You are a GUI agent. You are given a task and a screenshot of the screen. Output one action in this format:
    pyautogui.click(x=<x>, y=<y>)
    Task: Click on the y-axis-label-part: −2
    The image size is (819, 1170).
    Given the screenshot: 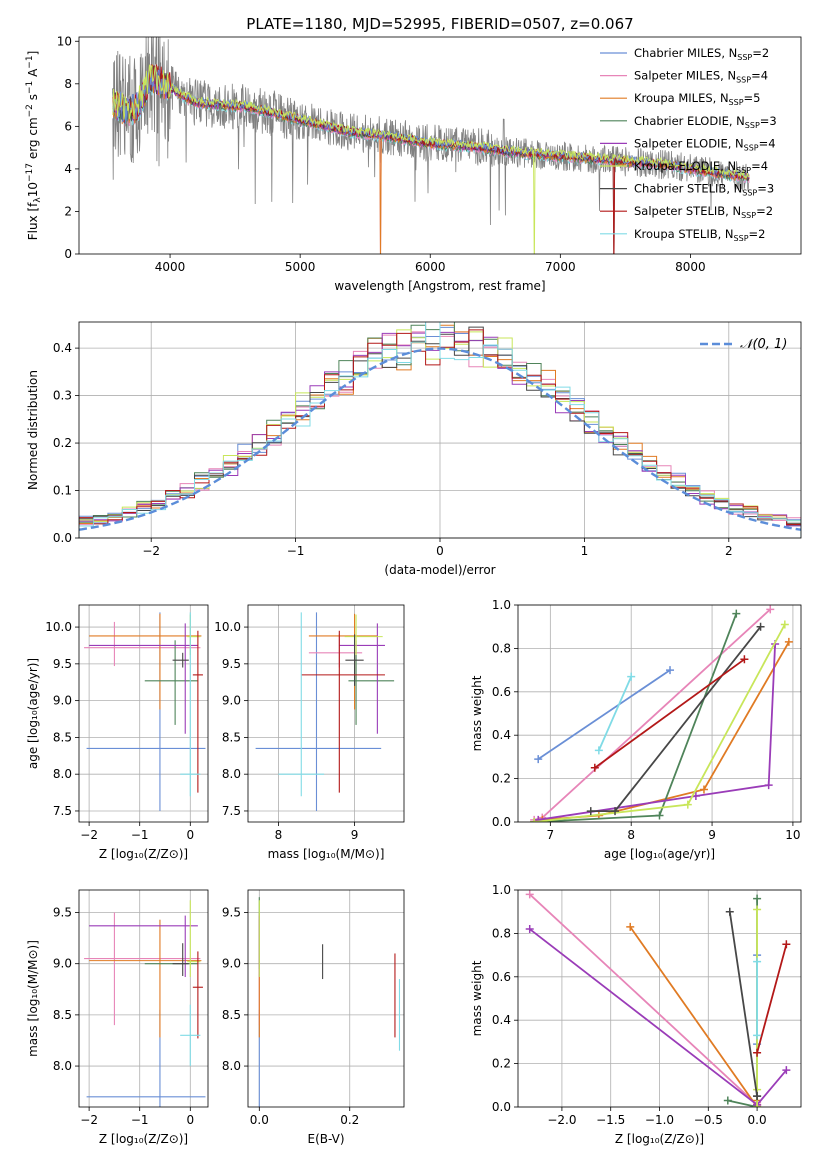 What is the action you would take?
    pyautogui.click(x=30, y=110)
    